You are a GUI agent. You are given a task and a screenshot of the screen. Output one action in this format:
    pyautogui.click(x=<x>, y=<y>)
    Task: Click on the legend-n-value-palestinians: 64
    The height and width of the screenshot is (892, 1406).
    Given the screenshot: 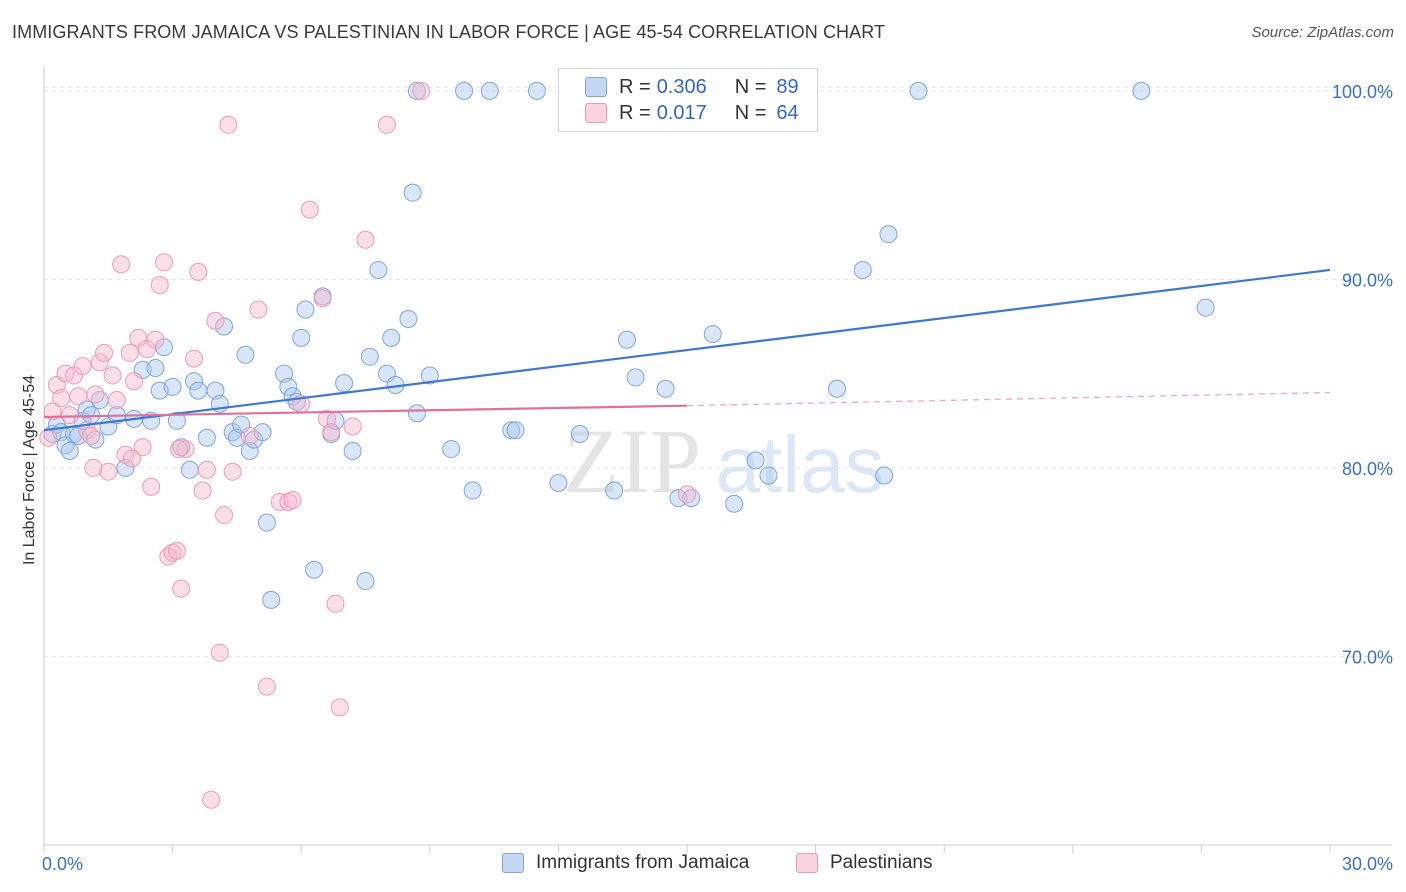 What is the action you would take?
    pyautogui.click(x=787, y=112)
    